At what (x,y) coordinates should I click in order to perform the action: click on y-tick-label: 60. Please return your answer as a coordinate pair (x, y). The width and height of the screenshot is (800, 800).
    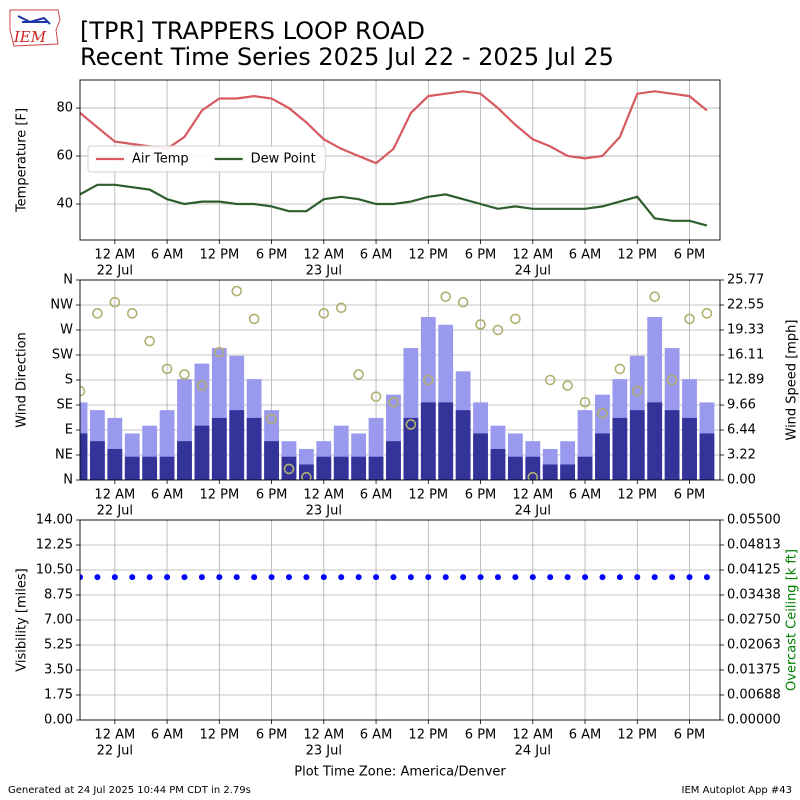
    Looking at the image, I should click on (64, 156).